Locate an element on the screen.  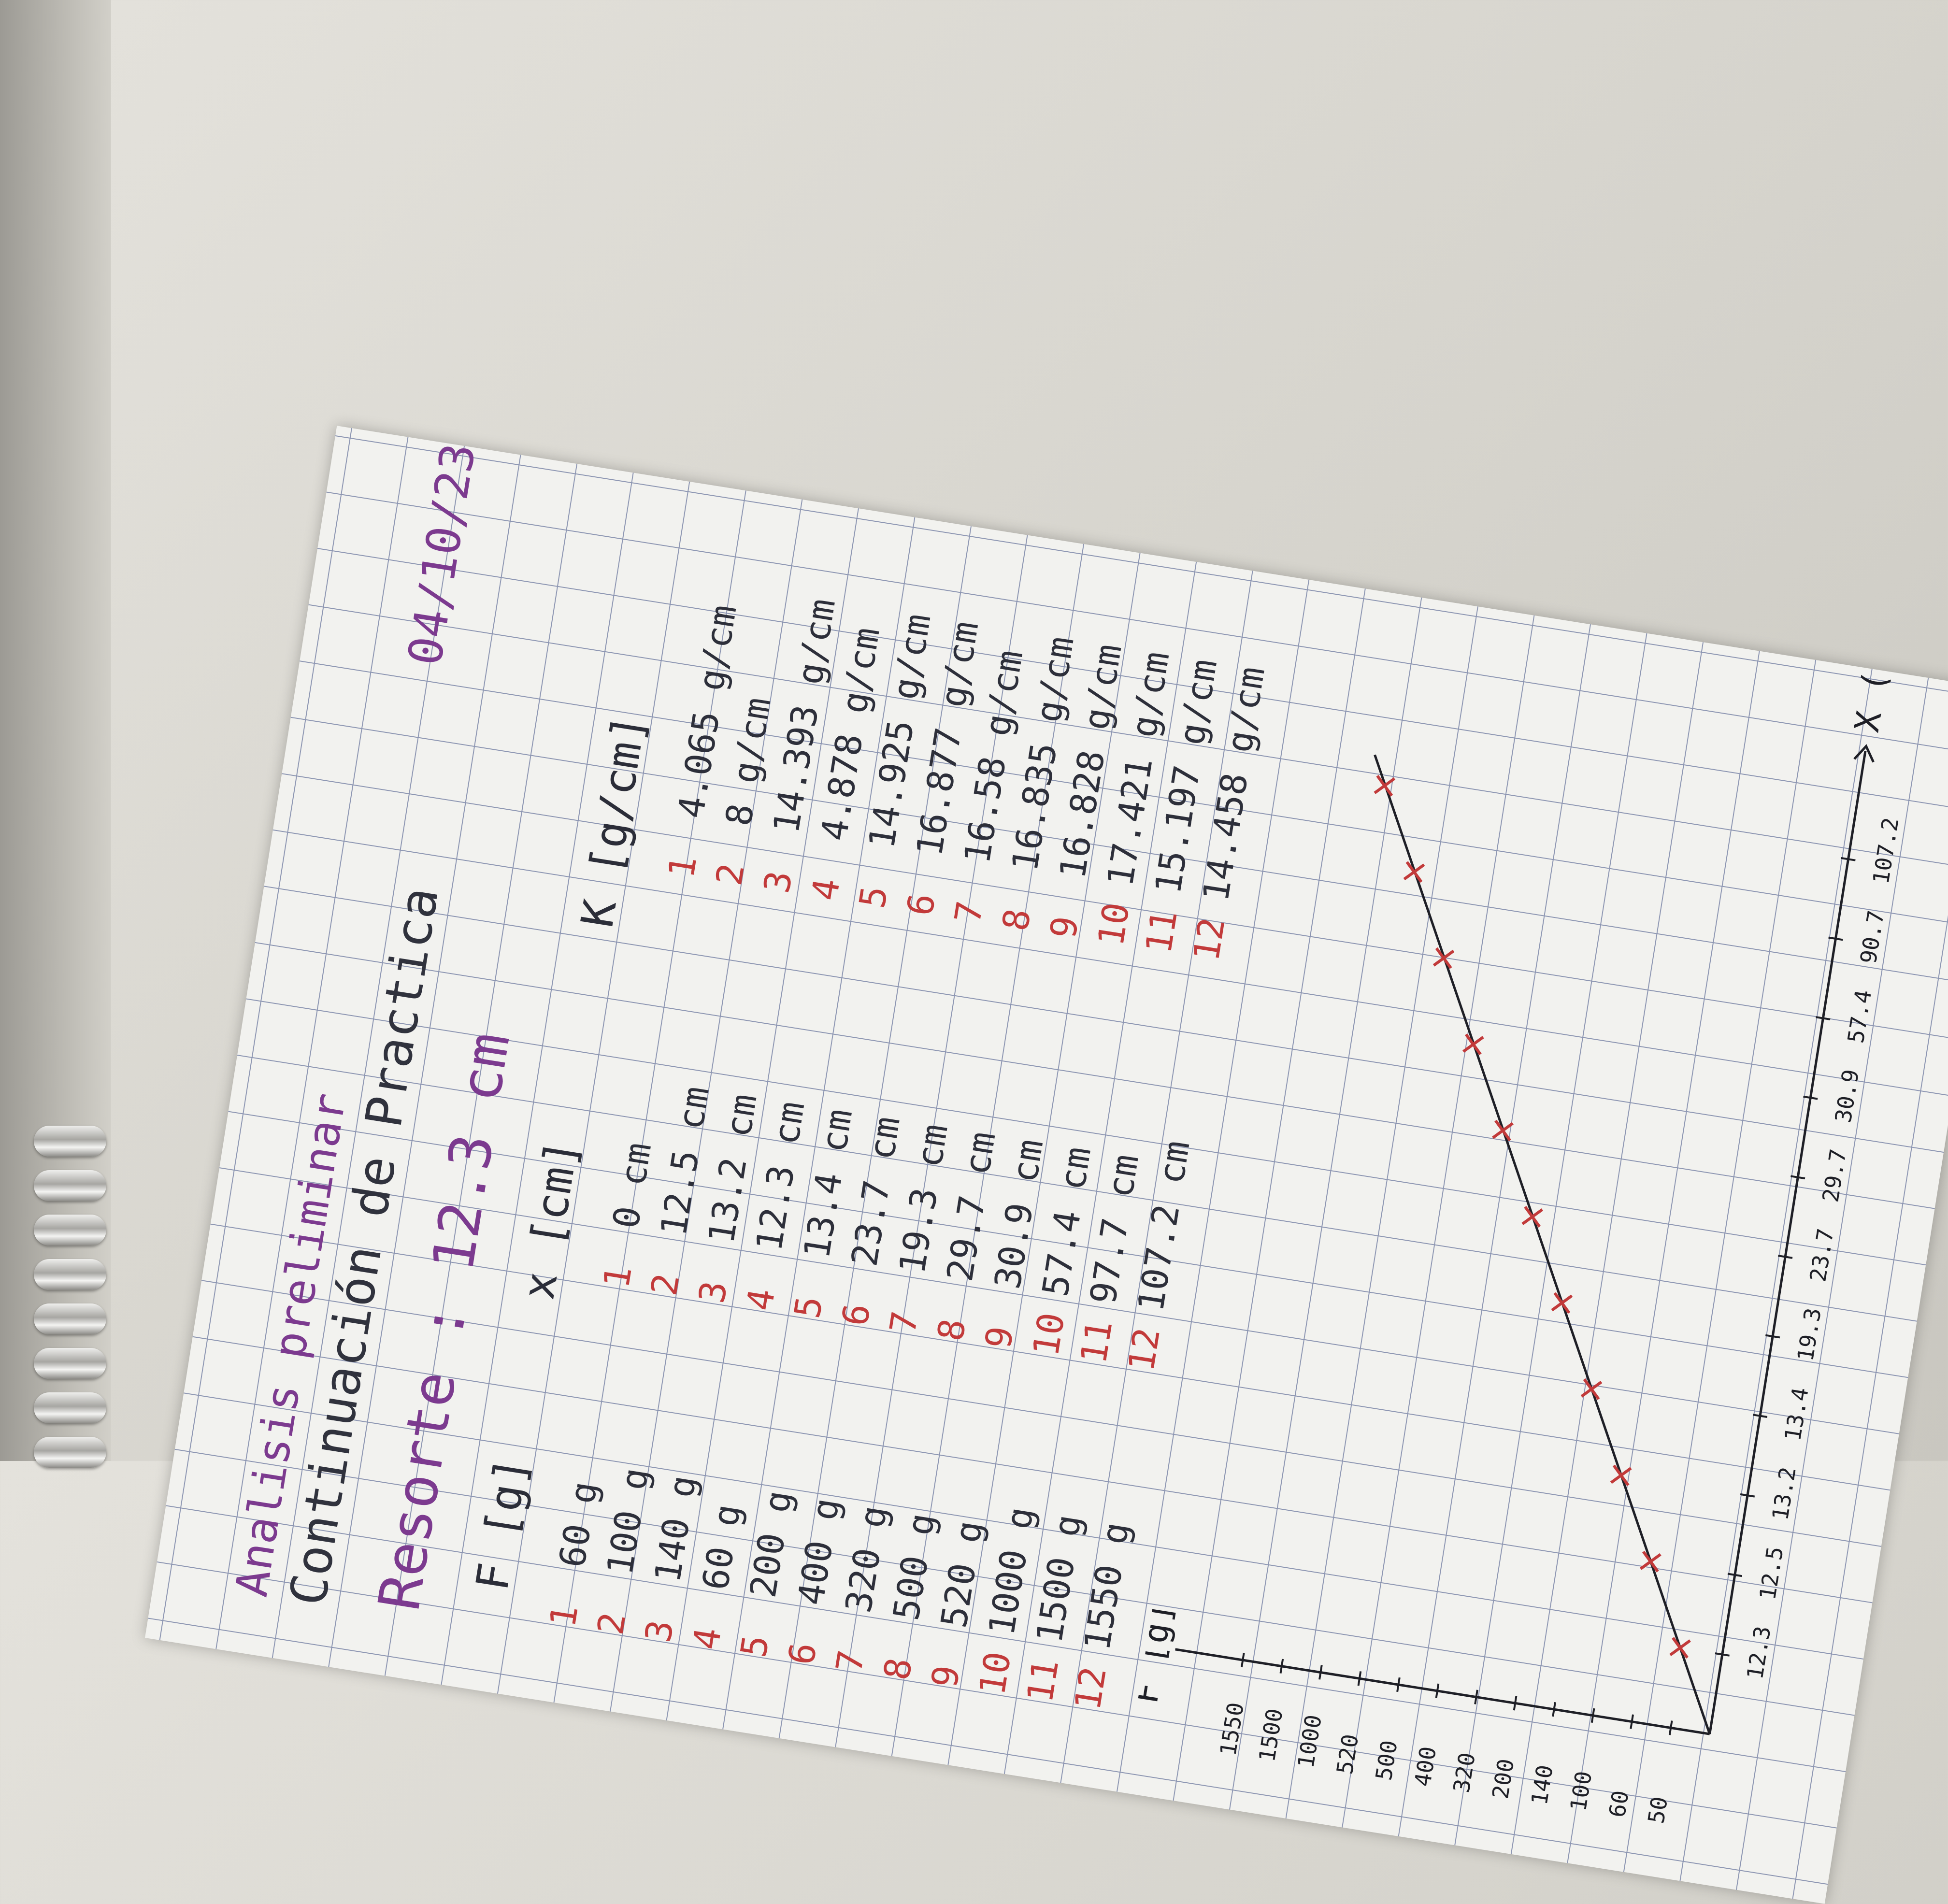
y-tick-label: 140 is located at coordinates (1542, 1785).